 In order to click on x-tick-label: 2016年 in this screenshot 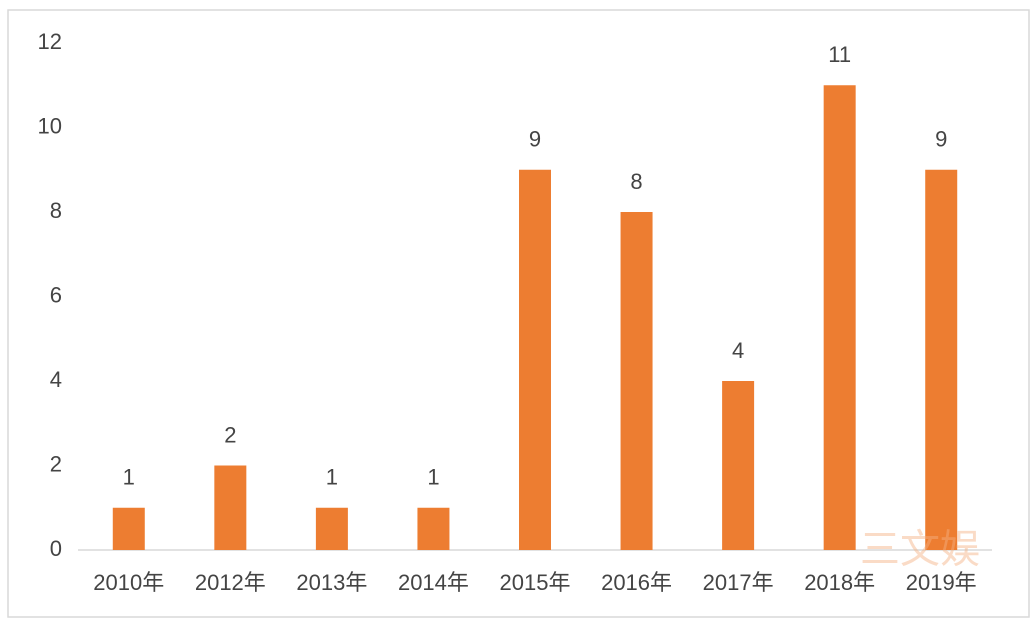, I will do `click(636, 582)`.